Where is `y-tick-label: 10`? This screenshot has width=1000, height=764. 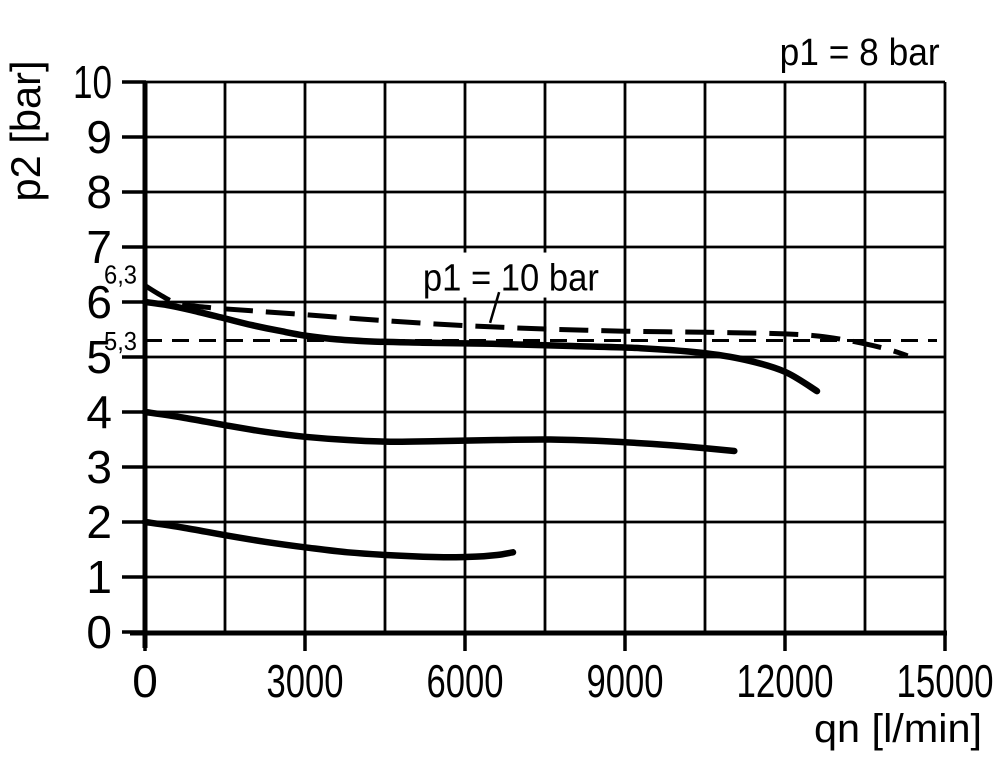
y-tick-label: 10 is located at coordinates (92, 82).